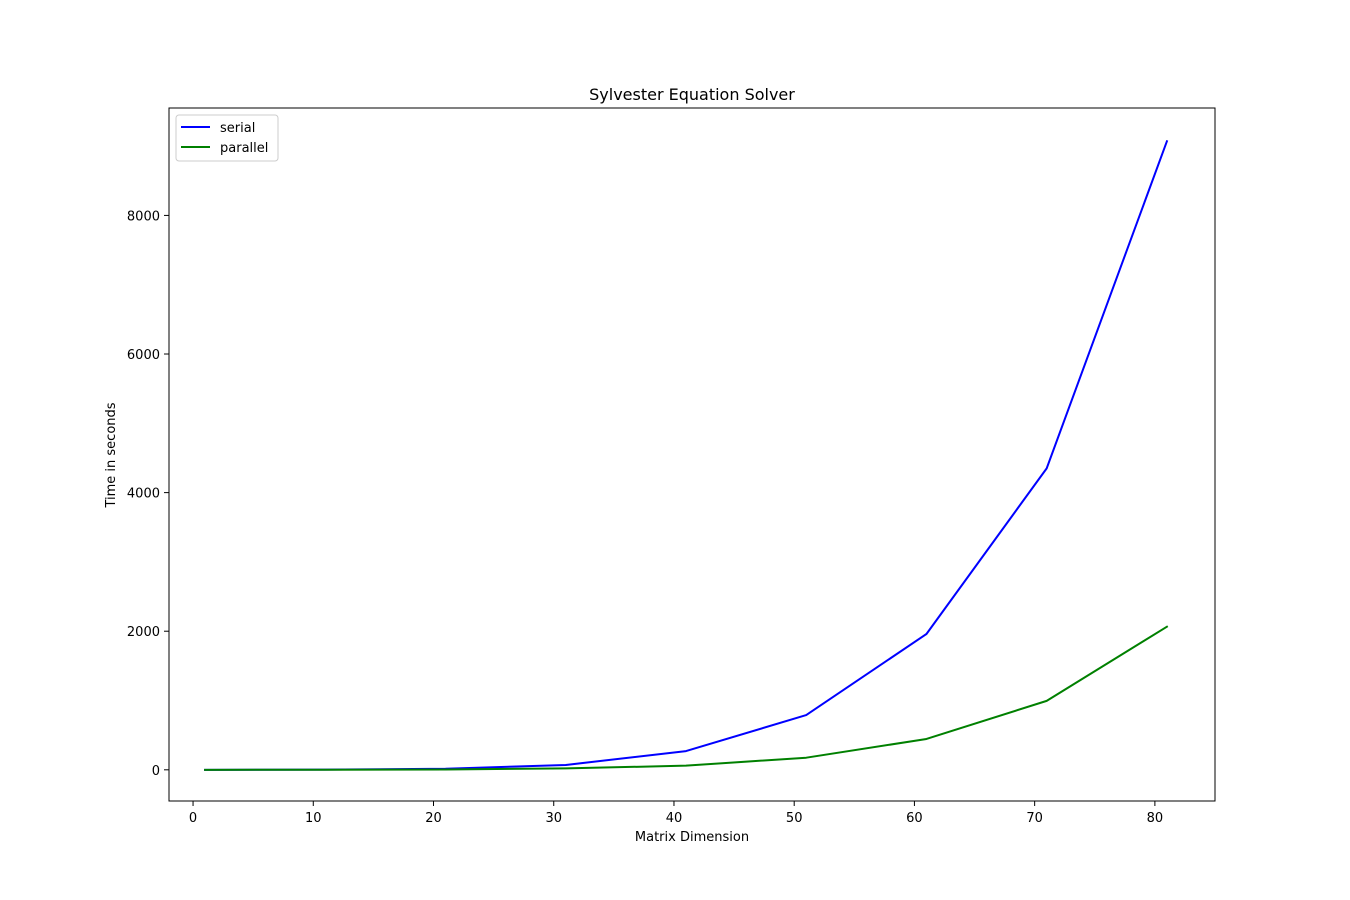 This screenshot has width=1350, height=900. Describe the element at coordinates (686, 698) in the screenshot. I see `series-line-parallel` at that location.